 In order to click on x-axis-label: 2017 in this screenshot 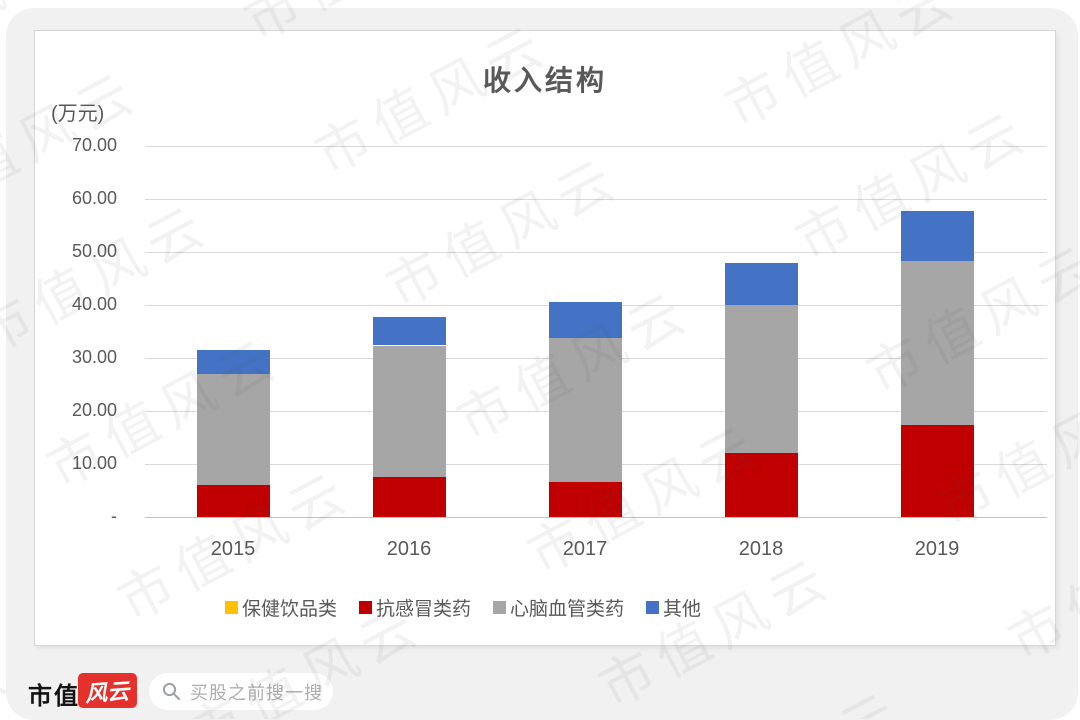, I will do `click(585, 549)`.